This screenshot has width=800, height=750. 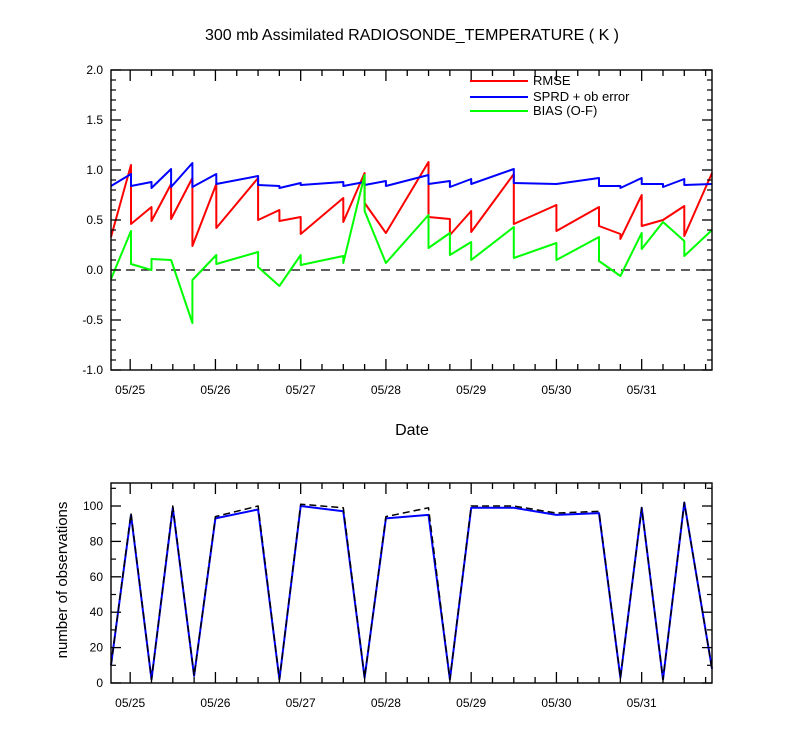 What do you see at coordinates (94, 170) in the screenshot?
I see `y-tick-label: 1.0` at bounding box center [94, 170].